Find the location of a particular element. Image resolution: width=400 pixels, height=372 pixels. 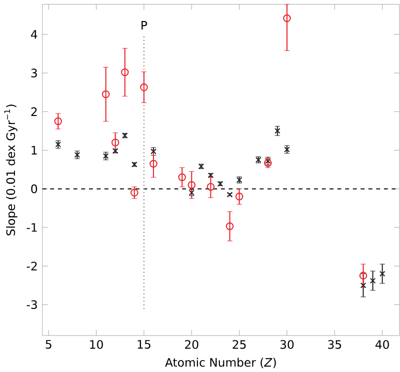

x-tick-label: 40 is located at coordinates (382, 344).